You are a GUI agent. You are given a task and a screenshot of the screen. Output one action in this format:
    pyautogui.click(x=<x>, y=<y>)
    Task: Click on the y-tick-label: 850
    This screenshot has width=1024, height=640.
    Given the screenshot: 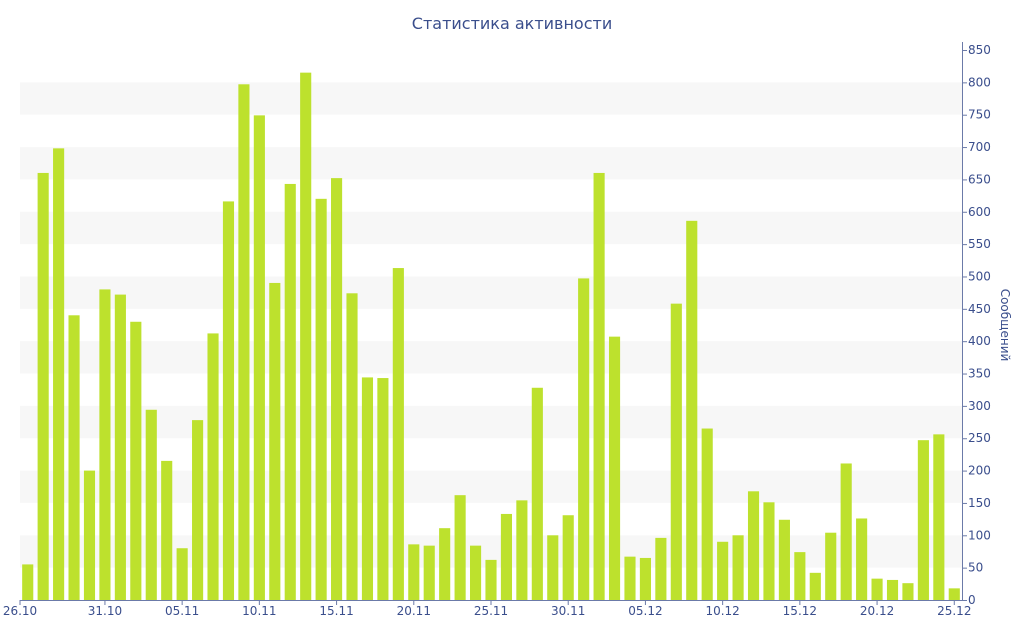 What is the action you would take?
    pyautogui.click(x=979, y=50)
    